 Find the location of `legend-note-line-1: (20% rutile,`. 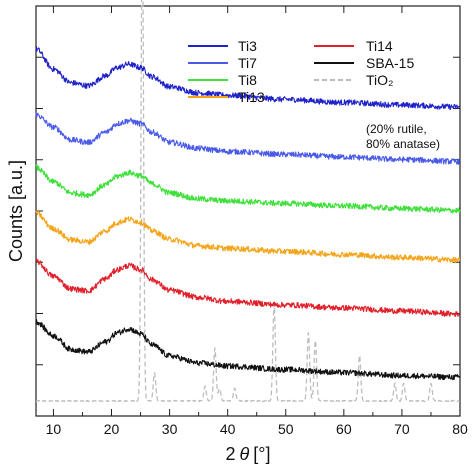

legend-note-line-1: (20% rutile, is located at coordinates (396, 129).